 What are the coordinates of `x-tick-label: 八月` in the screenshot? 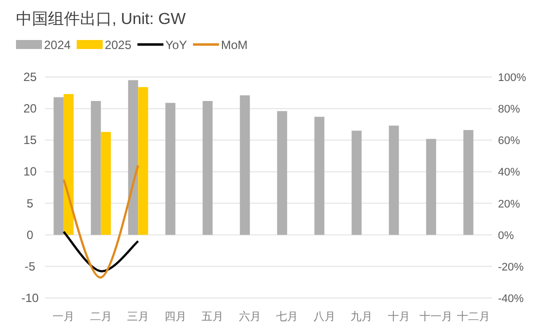 It's located at (324, 317).